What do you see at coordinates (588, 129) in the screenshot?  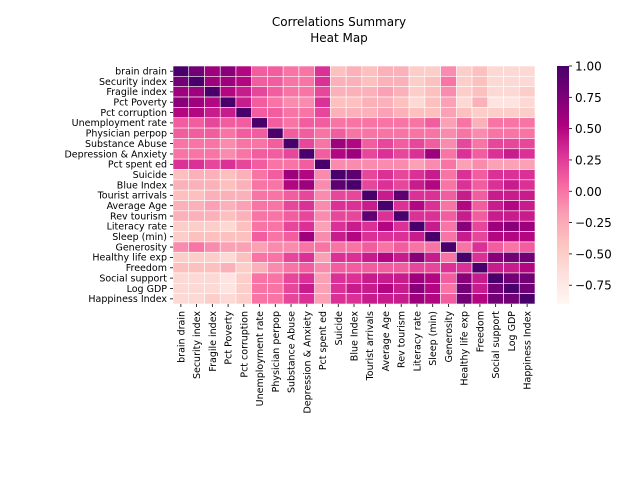 I see `colorbar-tick-label: 0.50` at bounding box center [588, 129].